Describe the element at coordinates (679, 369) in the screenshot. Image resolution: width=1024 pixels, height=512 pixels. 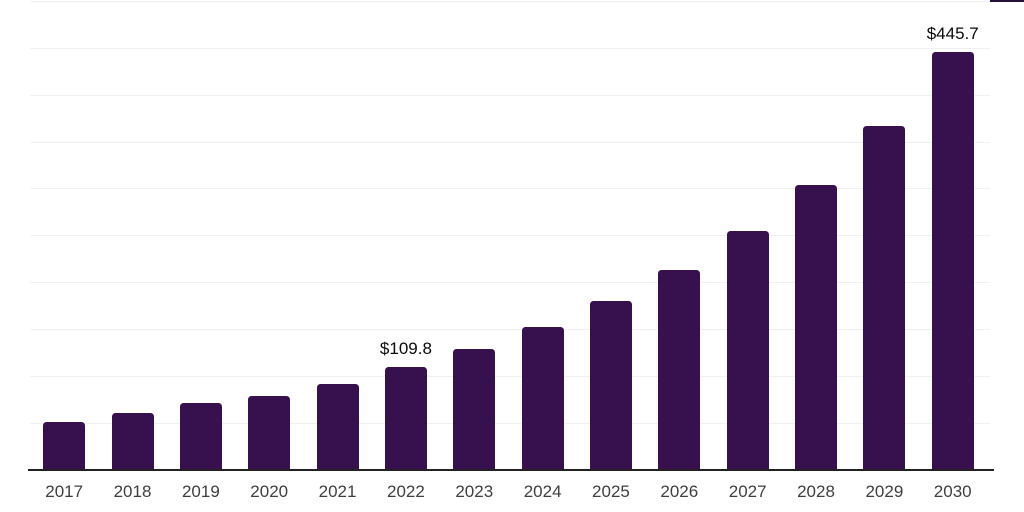
I see `bar-2026` at that location.